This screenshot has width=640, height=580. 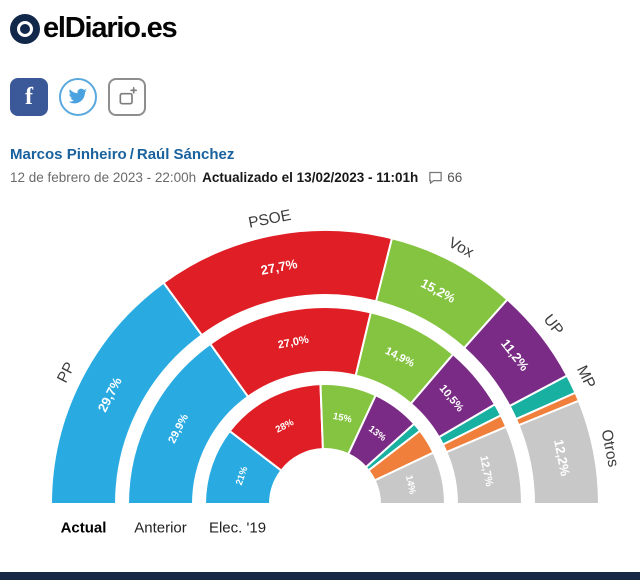 I want to click on value-label-elec-19-vox: 15%, so click(x=342, y=418).